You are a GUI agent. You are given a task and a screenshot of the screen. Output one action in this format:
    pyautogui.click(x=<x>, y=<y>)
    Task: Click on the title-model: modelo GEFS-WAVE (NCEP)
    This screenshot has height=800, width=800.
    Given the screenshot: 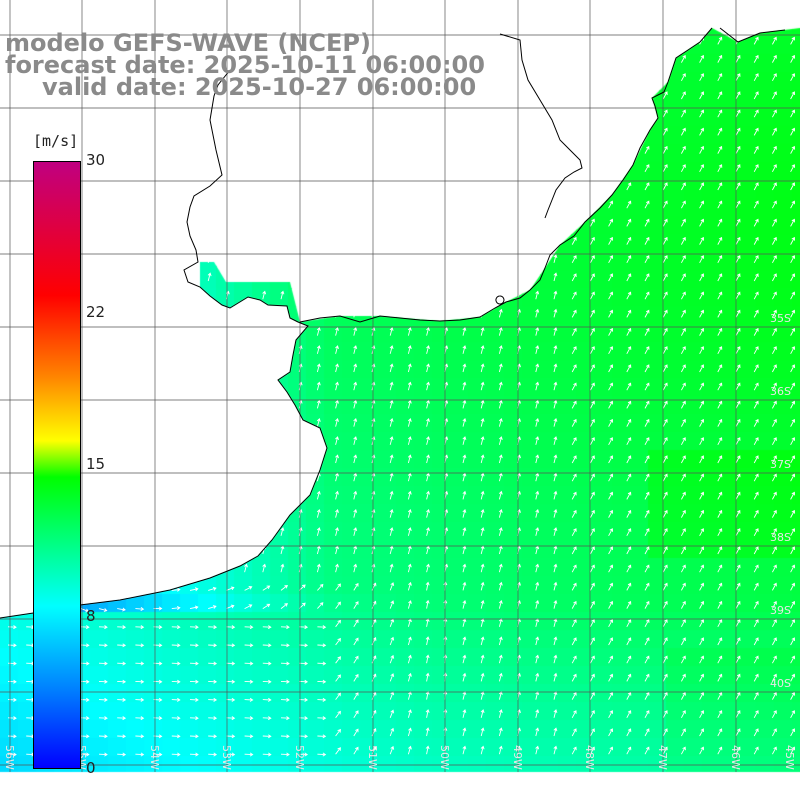 What is the action you would take?
    pyautogui.click(x=188, y=43)
    